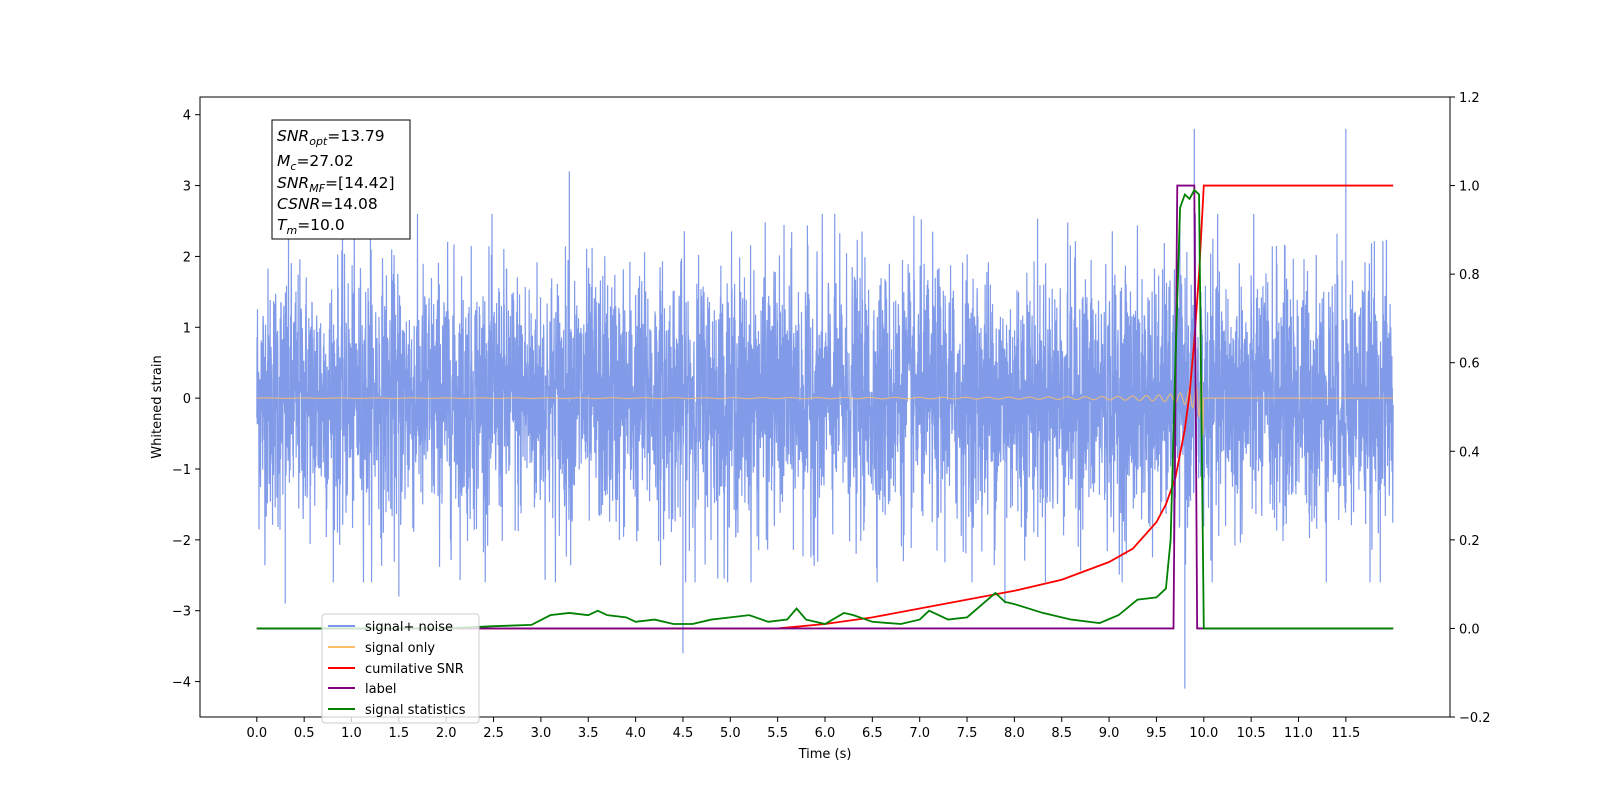 This screenshot has width=1600, height=800. What do you see at coordinates (409, 627) in the screenshot?
I see `legend-label-signal-noise: signal+ noise` at bounding box center [409, 627].